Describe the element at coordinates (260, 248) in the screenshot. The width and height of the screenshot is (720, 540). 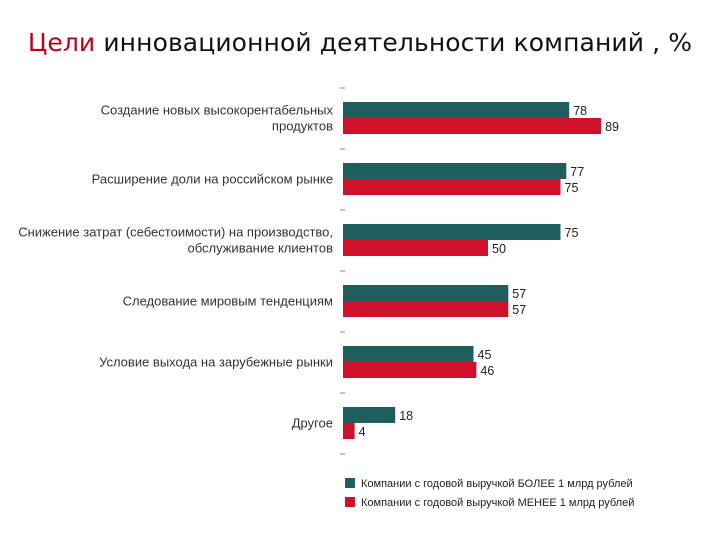
I see `category-label: обслуживание клиентов` at that location.